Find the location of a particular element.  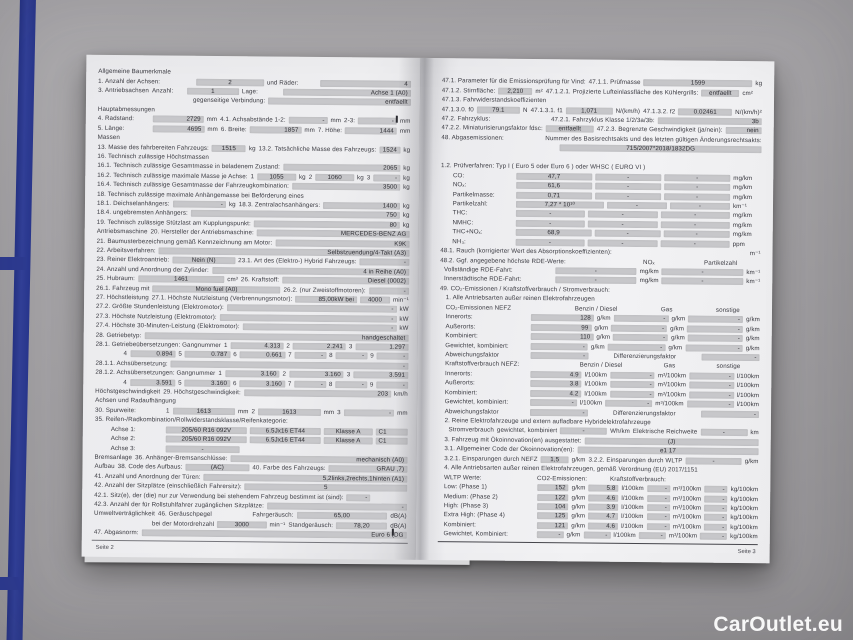

page-footer-left: Seite 2 is located at coordinates (104, 547).